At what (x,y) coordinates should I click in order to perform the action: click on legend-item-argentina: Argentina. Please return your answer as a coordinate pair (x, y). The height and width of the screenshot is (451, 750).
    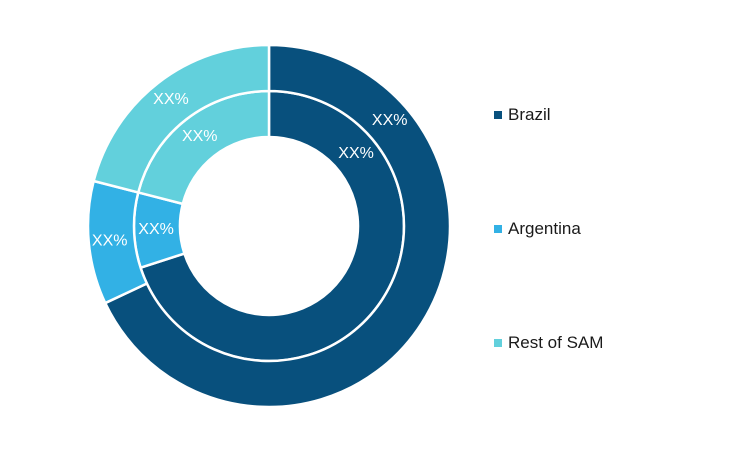
    Looking at the image, I should click on (548, 229).